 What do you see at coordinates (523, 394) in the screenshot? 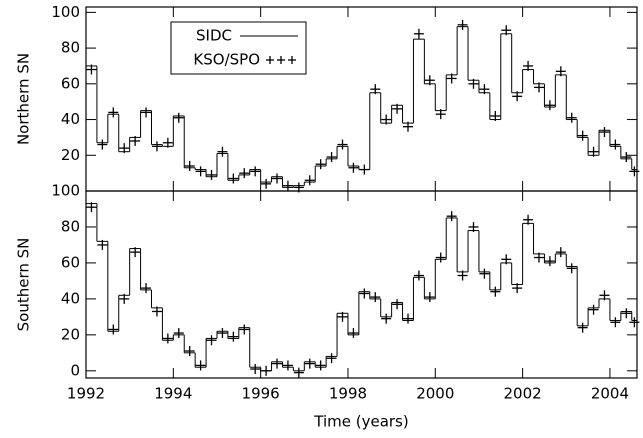
I see `x-tick-label: 2002` at bounding box center [523, 394].